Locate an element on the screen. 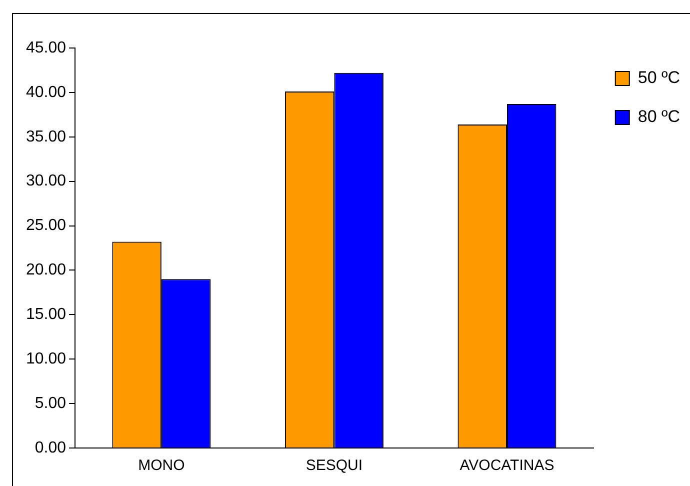 The image size is (690, 486). x-tick-label: SESQUI is located at coordinates (334, 465).